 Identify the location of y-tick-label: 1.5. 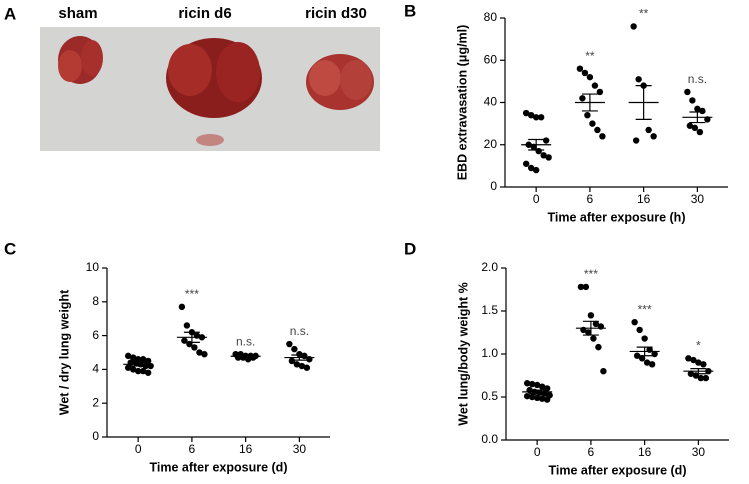
(489, 310).